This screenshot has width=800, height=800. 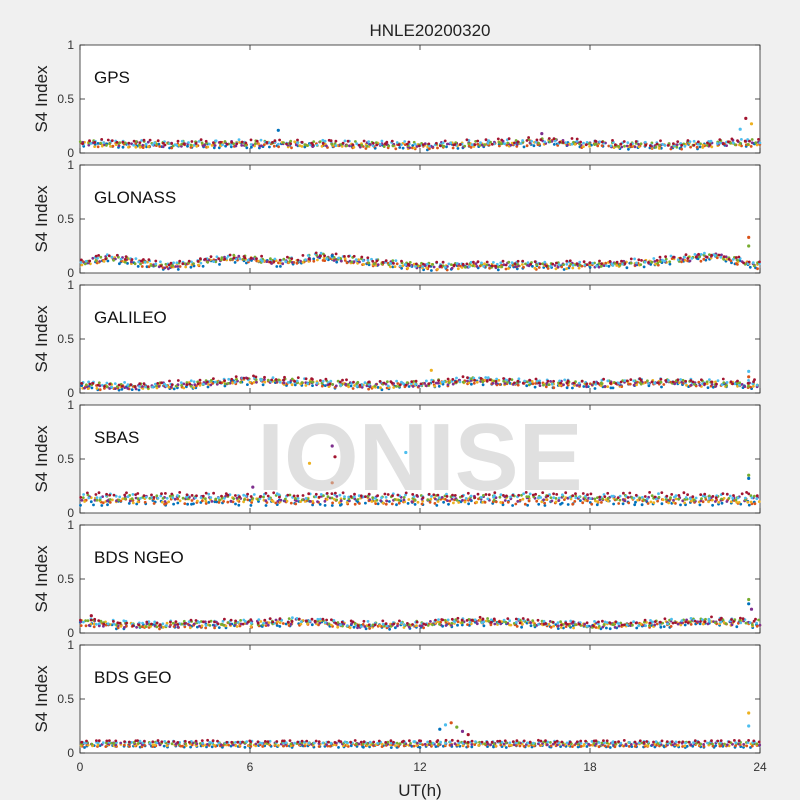 What do you see at coordinates (112, 77) in the screenshot?
I see `panel-label: GPS` at bounding box center [112, 77].